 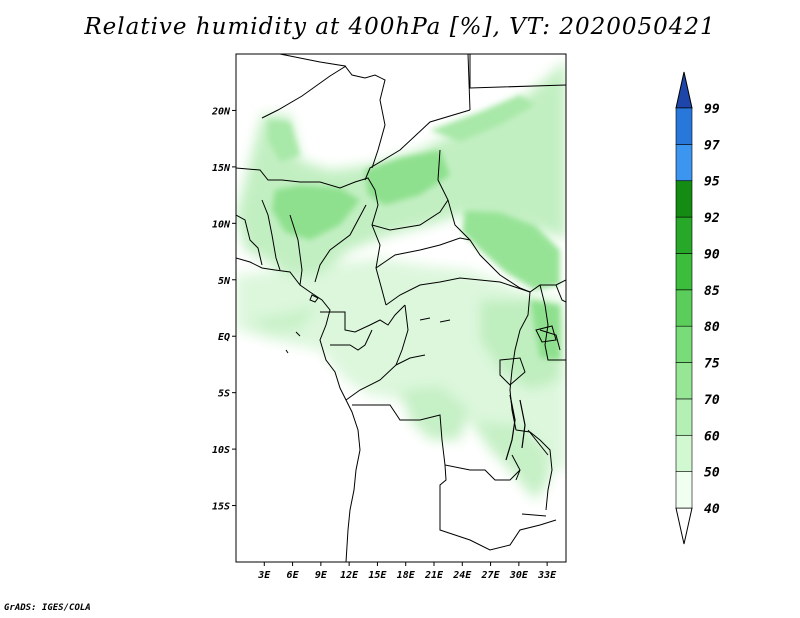 What do you see at coordinates (377, 575) in the screenshot?
I see `x-tick-label: 15E` at bounding box center [377, 575].